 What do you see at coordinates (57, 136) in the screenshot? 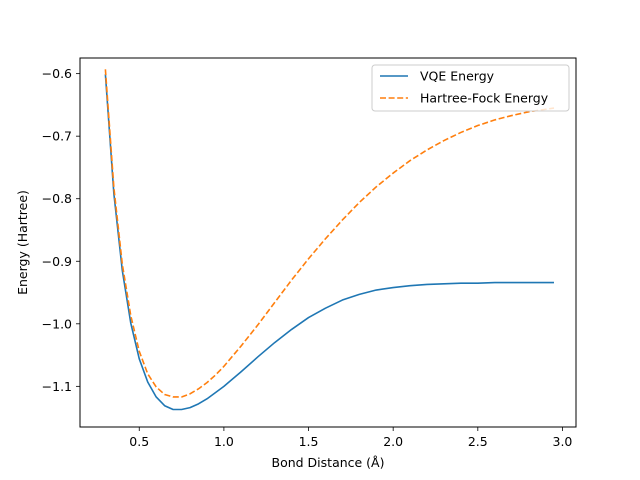
I see `y-tick-label: −0.7` at bounding box center [57, 136].